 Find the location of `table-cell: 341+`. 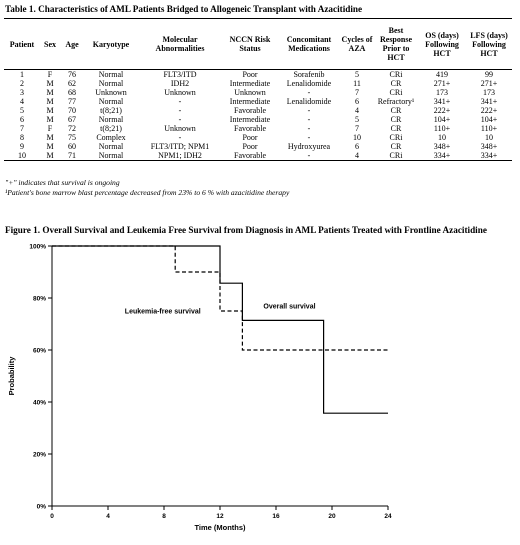

table-cell: 341+ is located at coordinates (489, 101).